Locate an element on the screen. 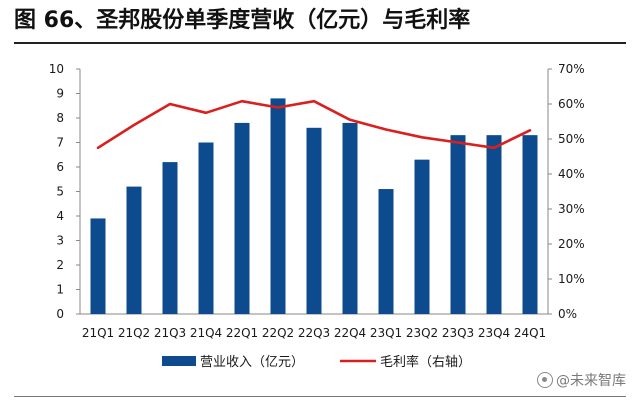 The width and height of the screenshot is (640, 406). legend-revenue-label: 营业收入（亿元） is located at coordinates (252, 362).